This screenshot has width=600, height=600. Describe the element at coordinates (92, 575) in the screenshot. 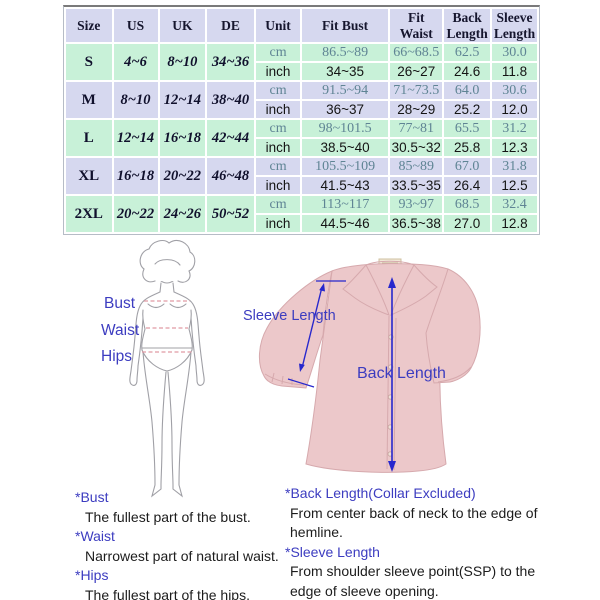

I see `definition-term: *Hips` at that location.